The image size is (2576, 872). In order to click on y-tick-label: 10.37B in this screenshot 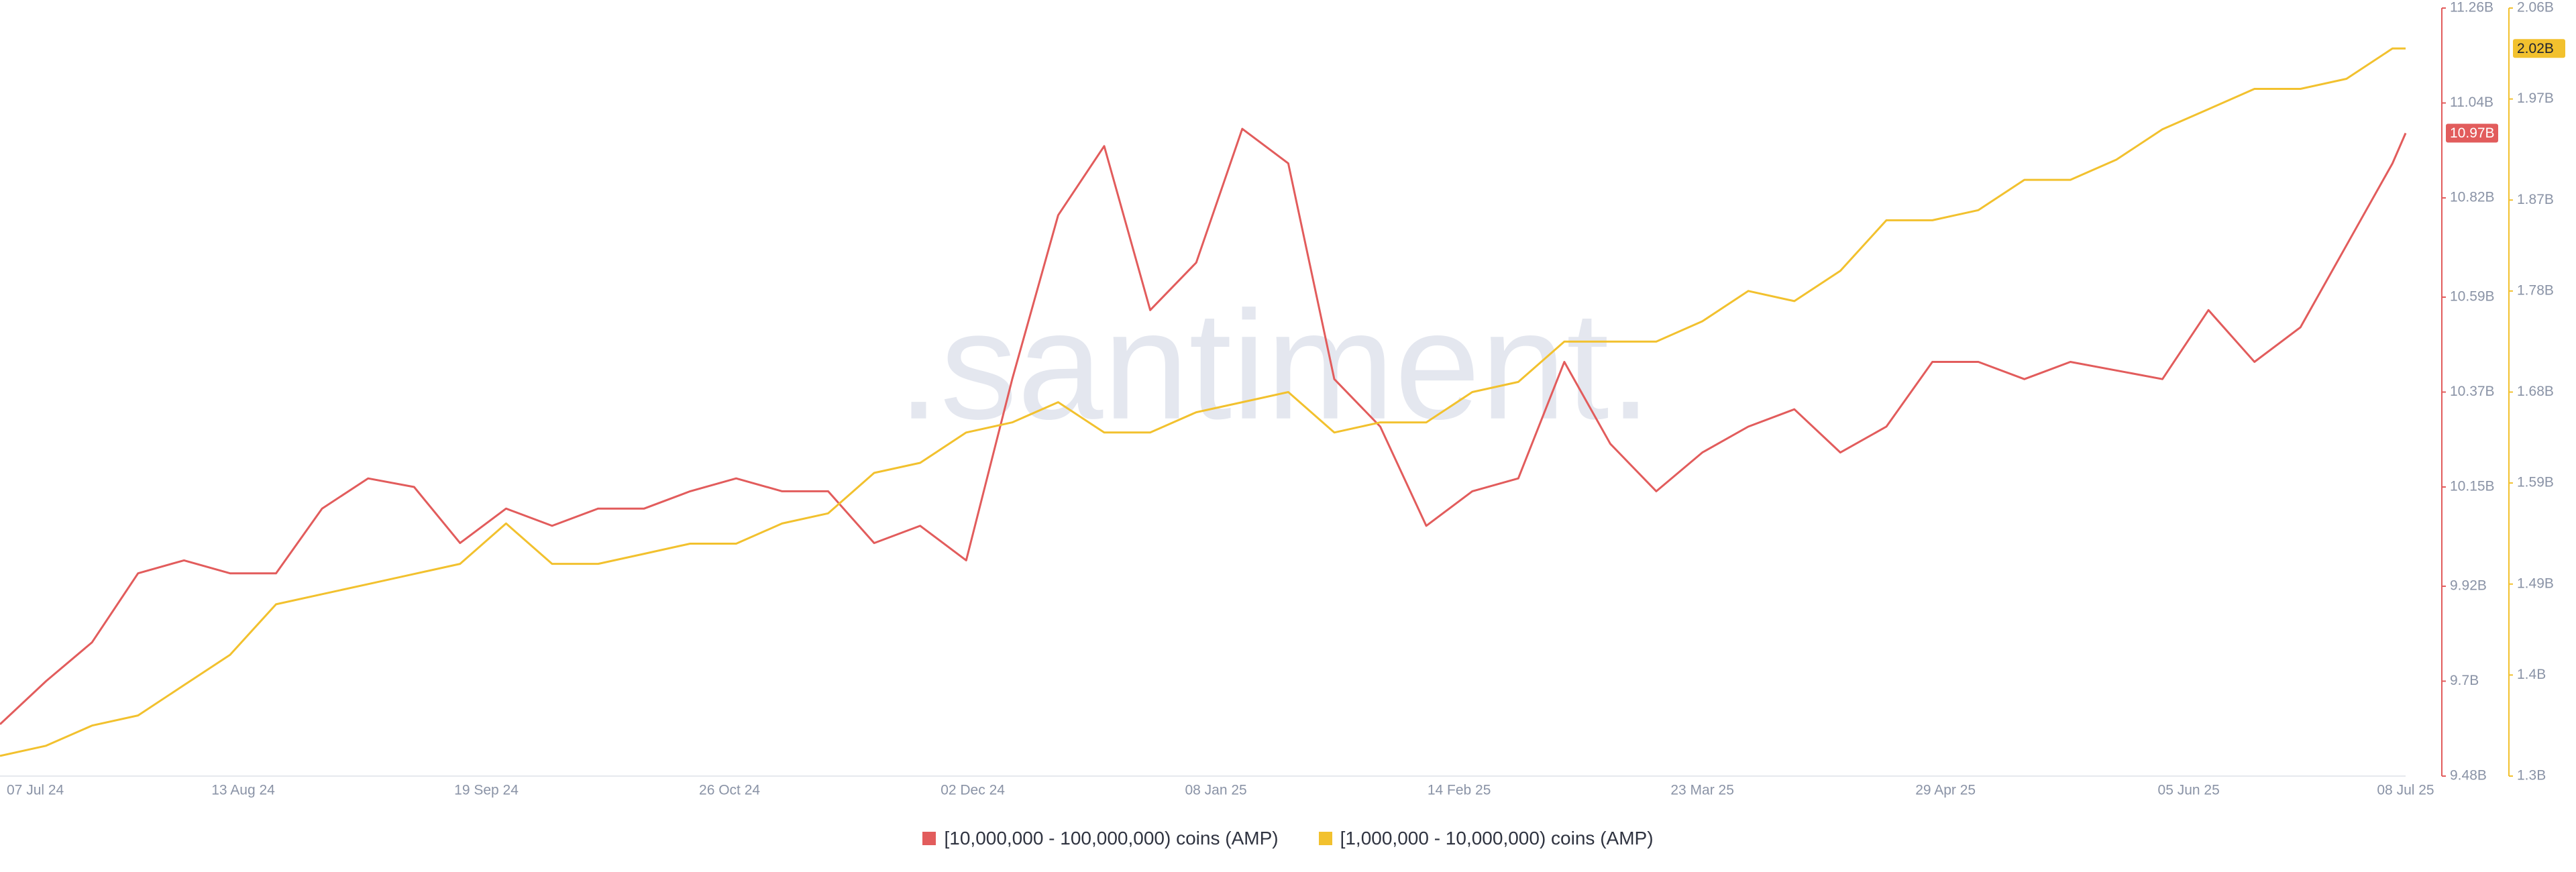, I will do `click(2472, 391)`.